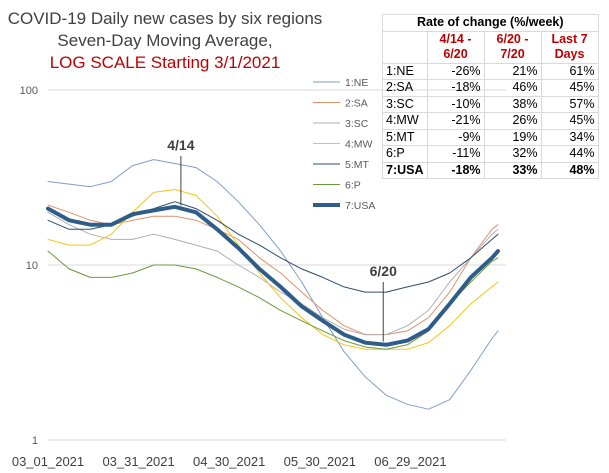  What do you see at coordinates (512, 121) in the screenshot?
I see `rate-table-value: 26%` at bounding box center [512, 121].